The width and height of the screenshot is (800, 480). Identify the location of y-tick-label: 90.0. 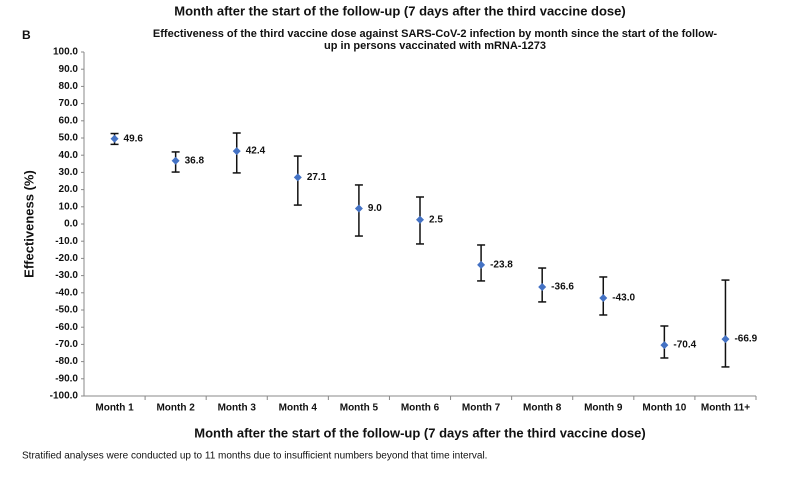
(69, 69).